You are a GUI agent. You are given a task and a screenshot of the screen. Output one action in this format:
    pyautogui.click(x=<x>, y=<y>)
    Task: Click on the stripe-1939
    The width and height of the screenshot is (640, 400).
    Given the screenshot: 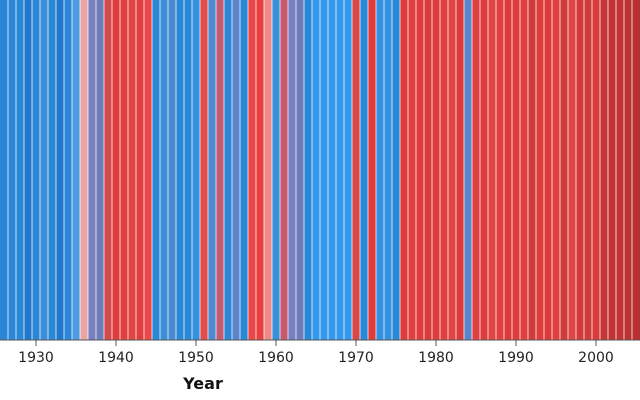 What is the action you would take?
    pyautogui.click(x=108, y=170)
    